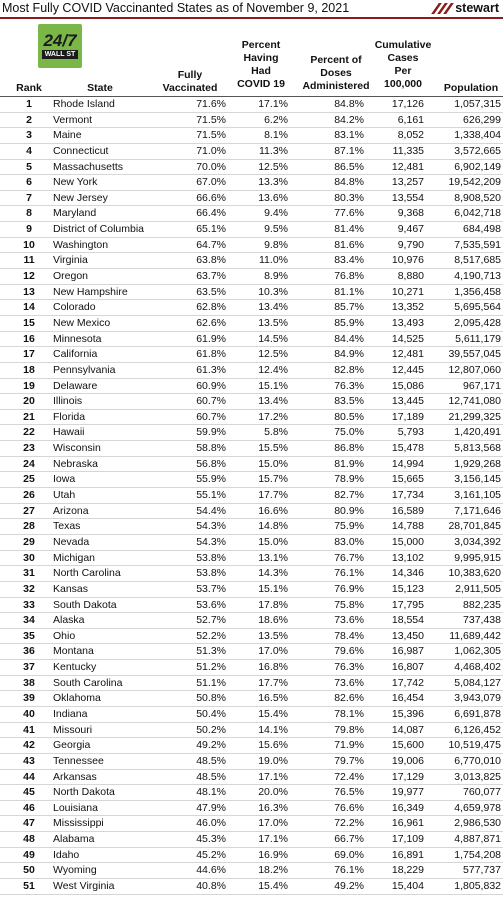  I want to click on cell-had-covid: 15.6%, so click(273, 745).